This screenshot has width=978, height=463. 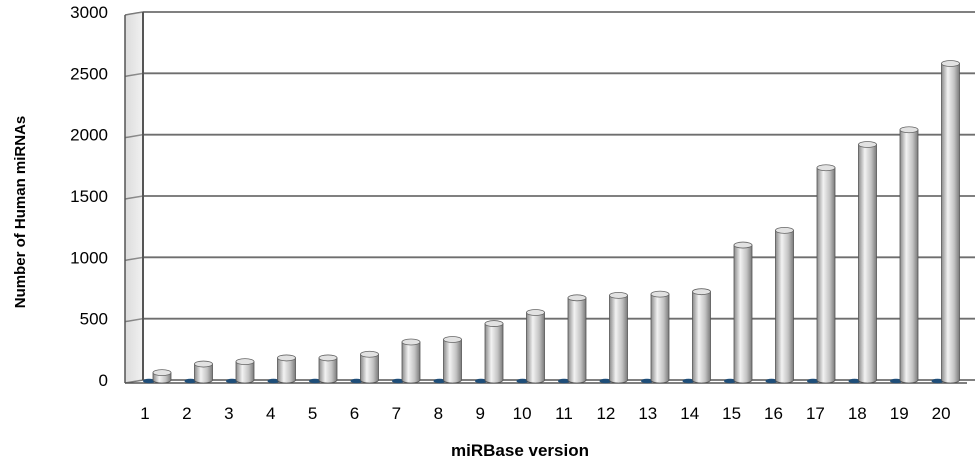 What do you see at coordinates (228, 413) in the screenshot?
I see `x-tick-label: 3` at bounding box center [228, 413].